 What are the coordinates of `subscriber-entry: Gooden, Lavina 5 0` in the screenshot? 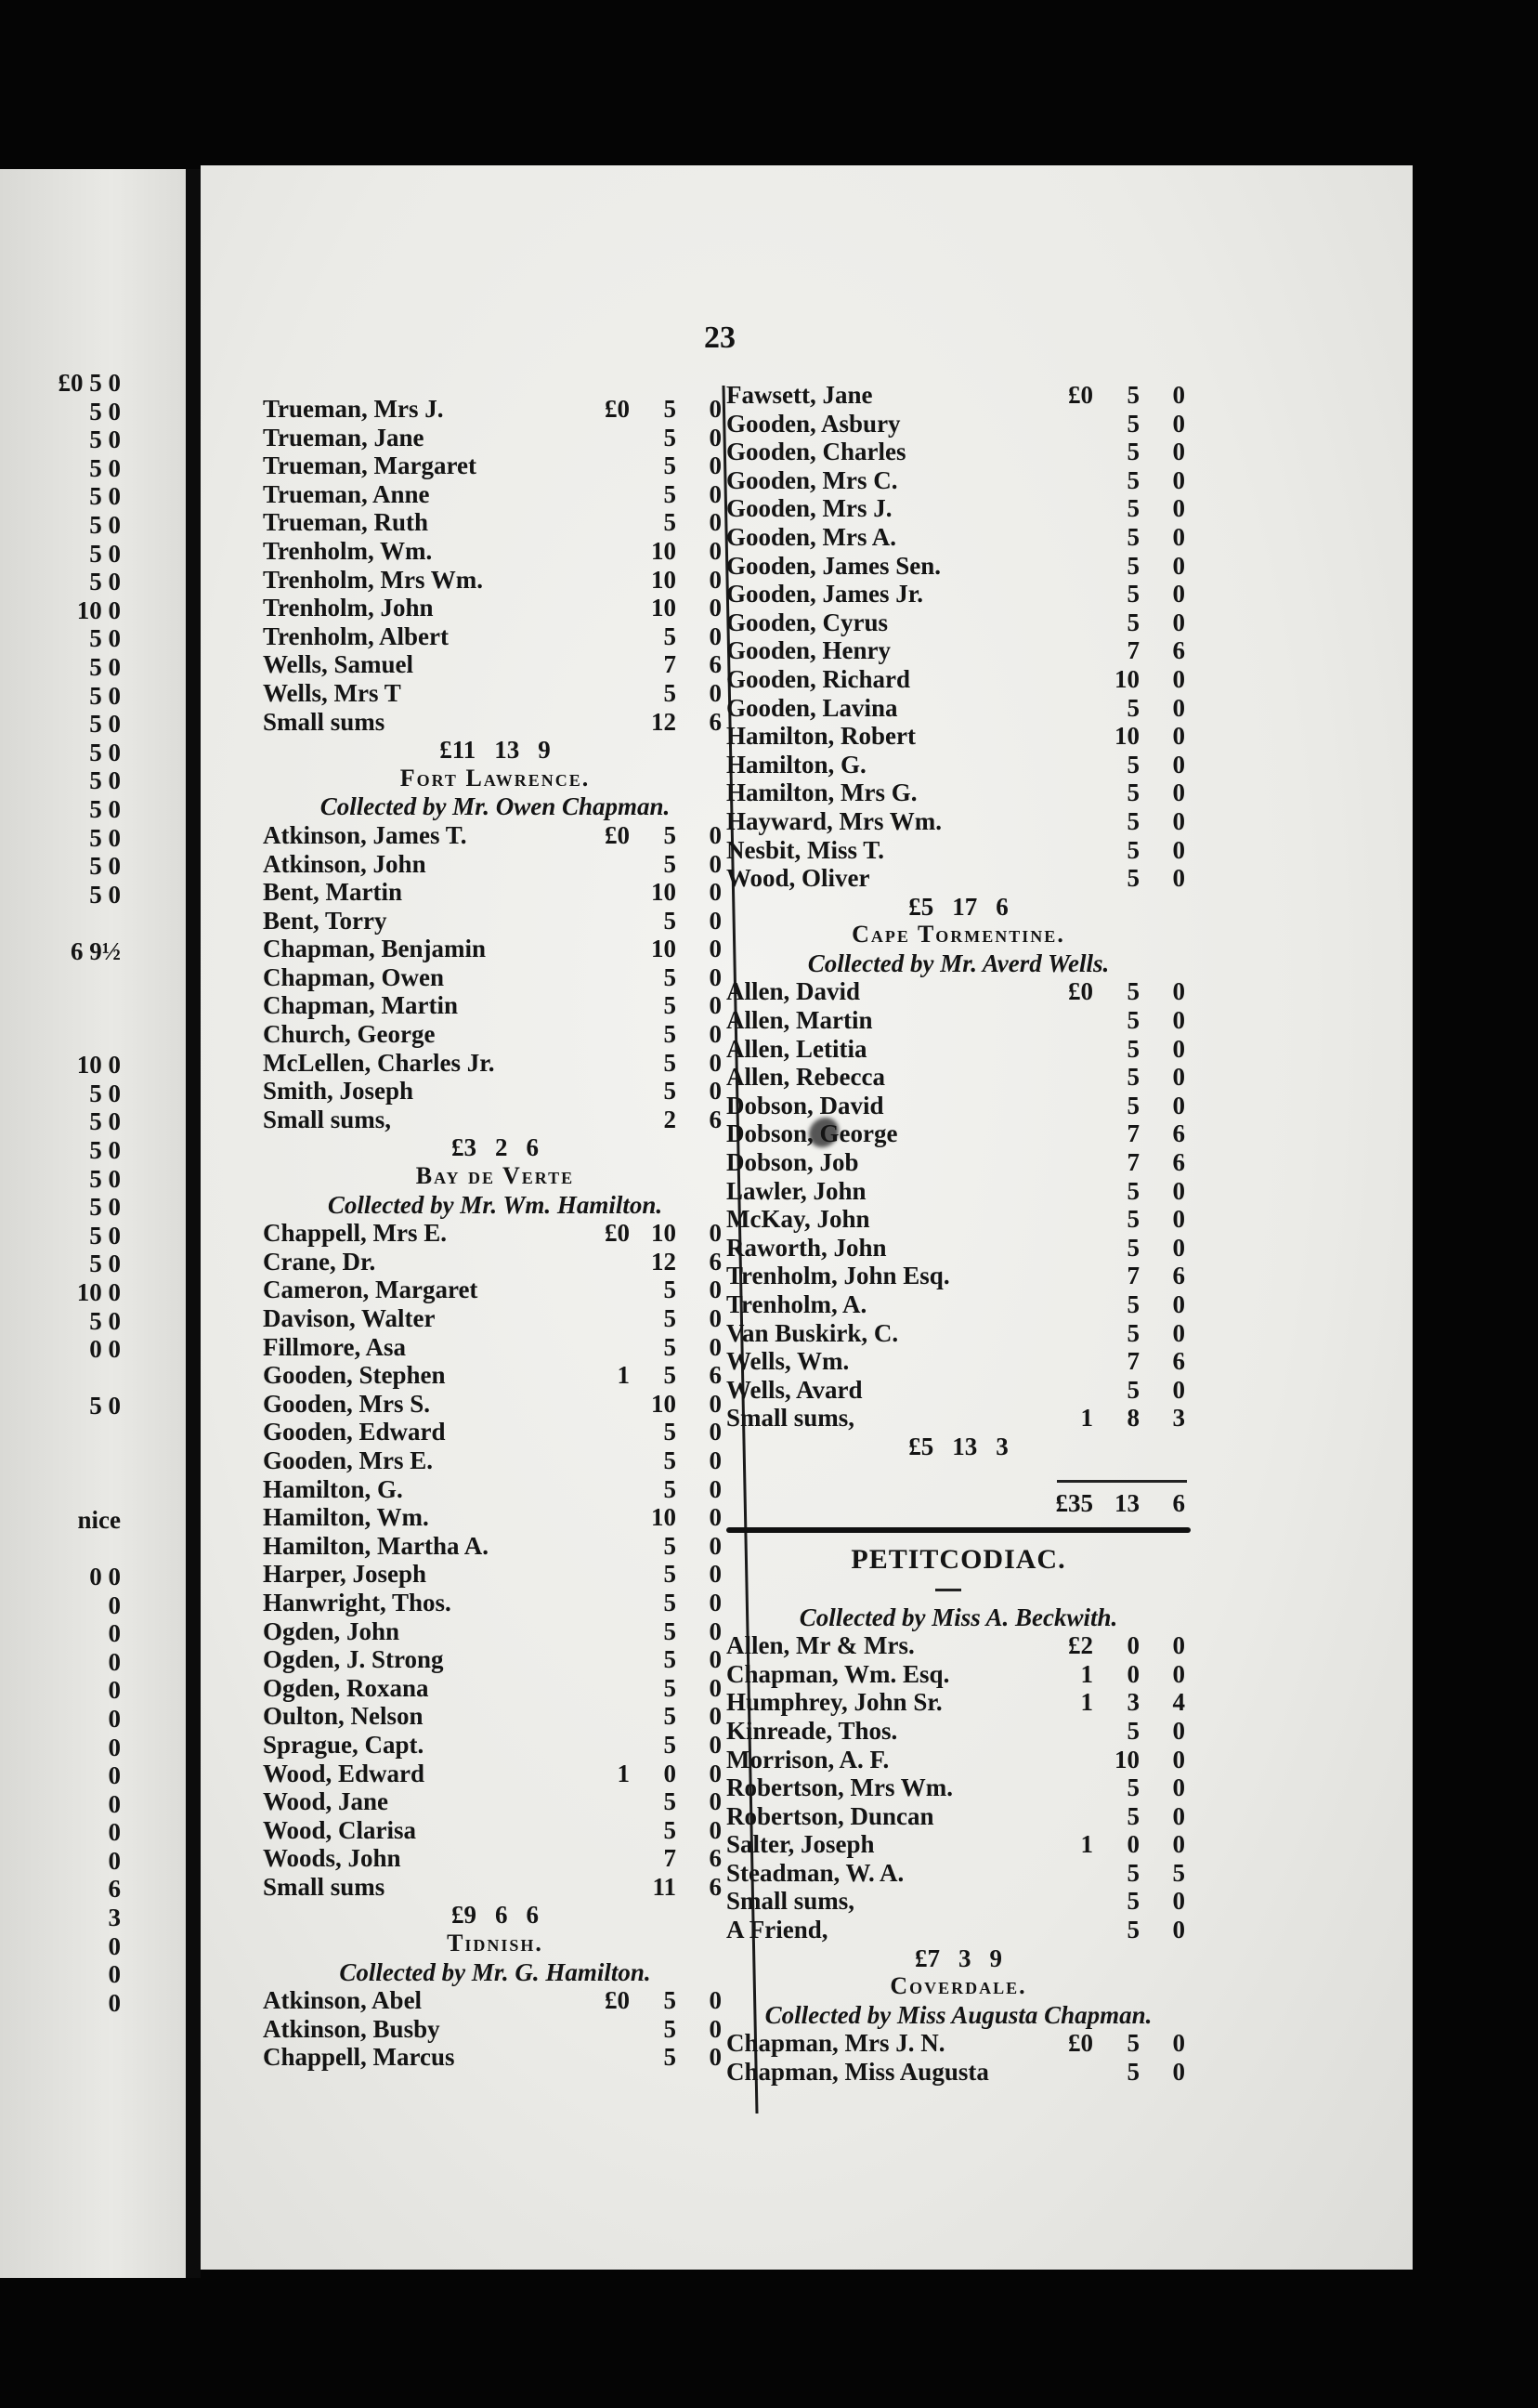 It's located at (958, 708).